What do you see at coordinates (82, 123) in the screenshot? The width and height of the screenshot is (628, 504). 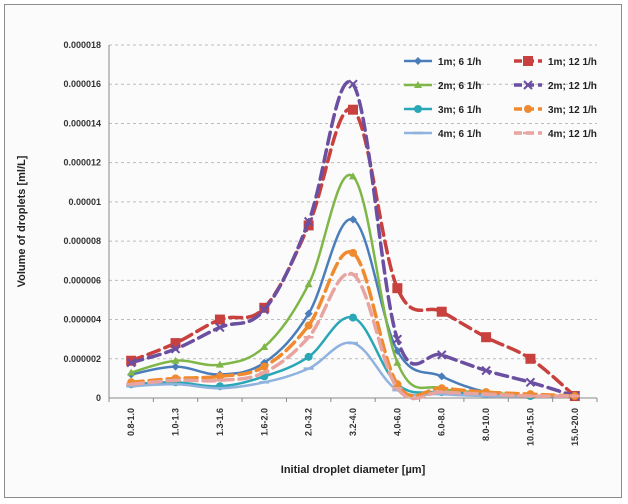 I see `y-tick-label: 0.000014` at bounding box center [82, 123].